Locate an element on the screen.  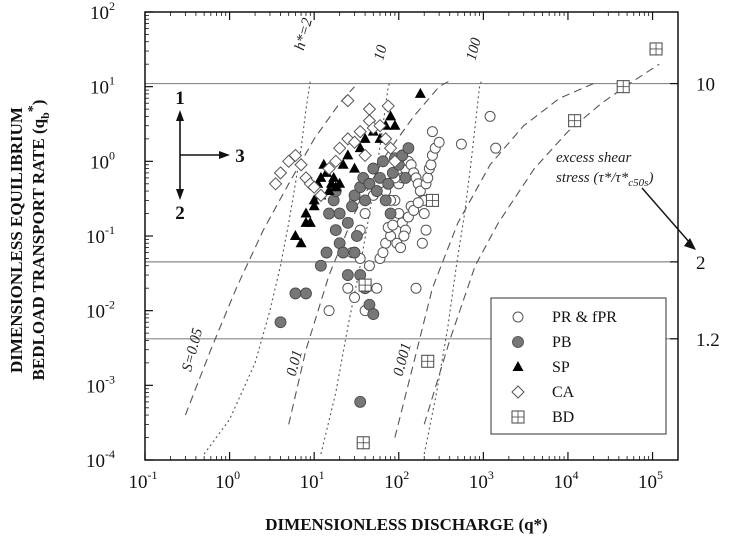
depth-label-1: 10 is located at coordinates (380, 52).